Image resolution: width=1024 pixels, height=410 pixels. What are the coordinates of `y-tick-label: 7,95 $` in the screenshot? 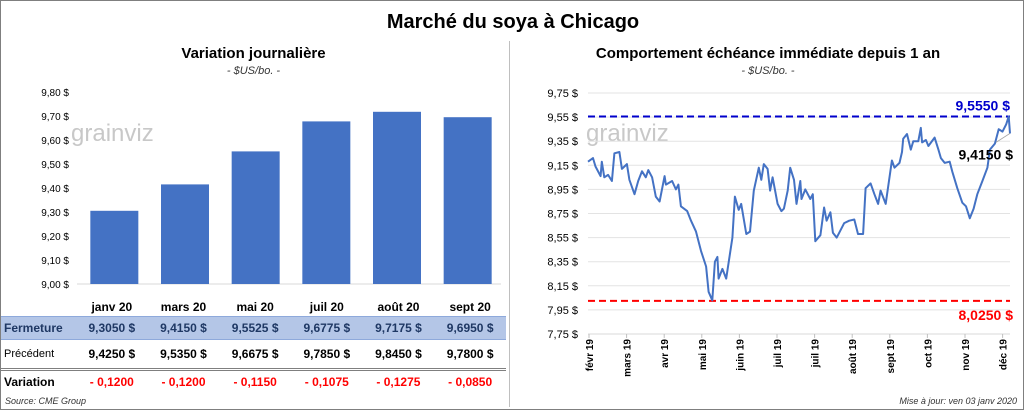 It's located at (562, 311).